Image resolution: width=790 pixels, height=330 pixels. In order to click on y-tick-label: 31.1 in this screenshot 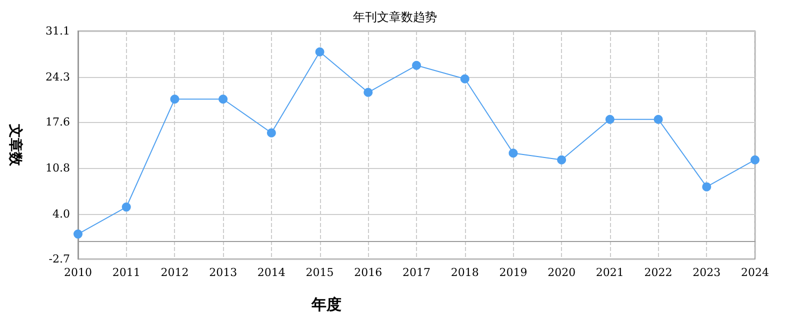, I will do `click(58, 31)`.